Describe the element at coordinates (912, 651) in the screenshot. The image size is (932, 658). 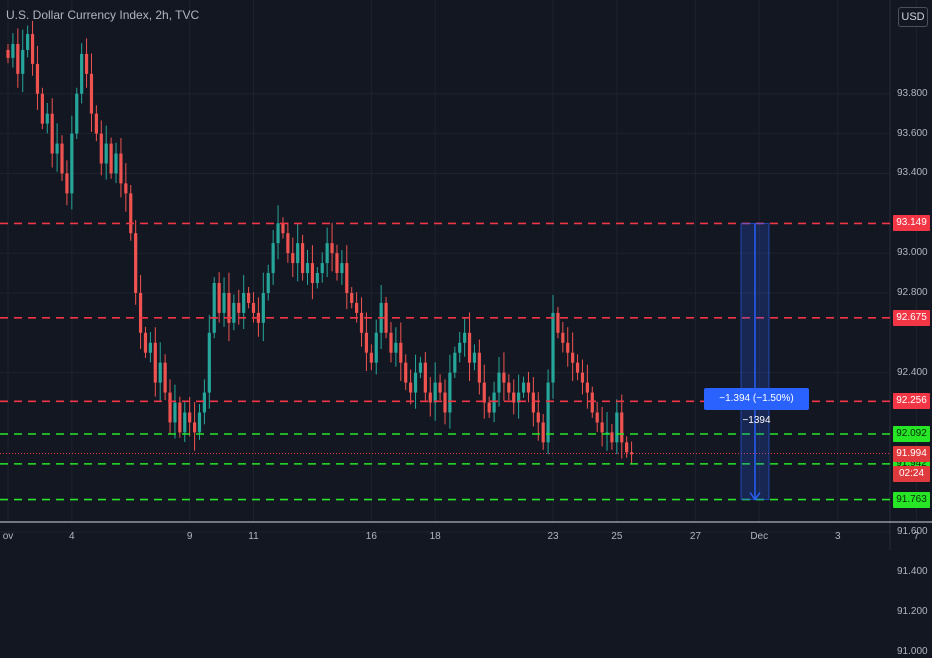
I see `y-tick-label: 91.000` at that location.